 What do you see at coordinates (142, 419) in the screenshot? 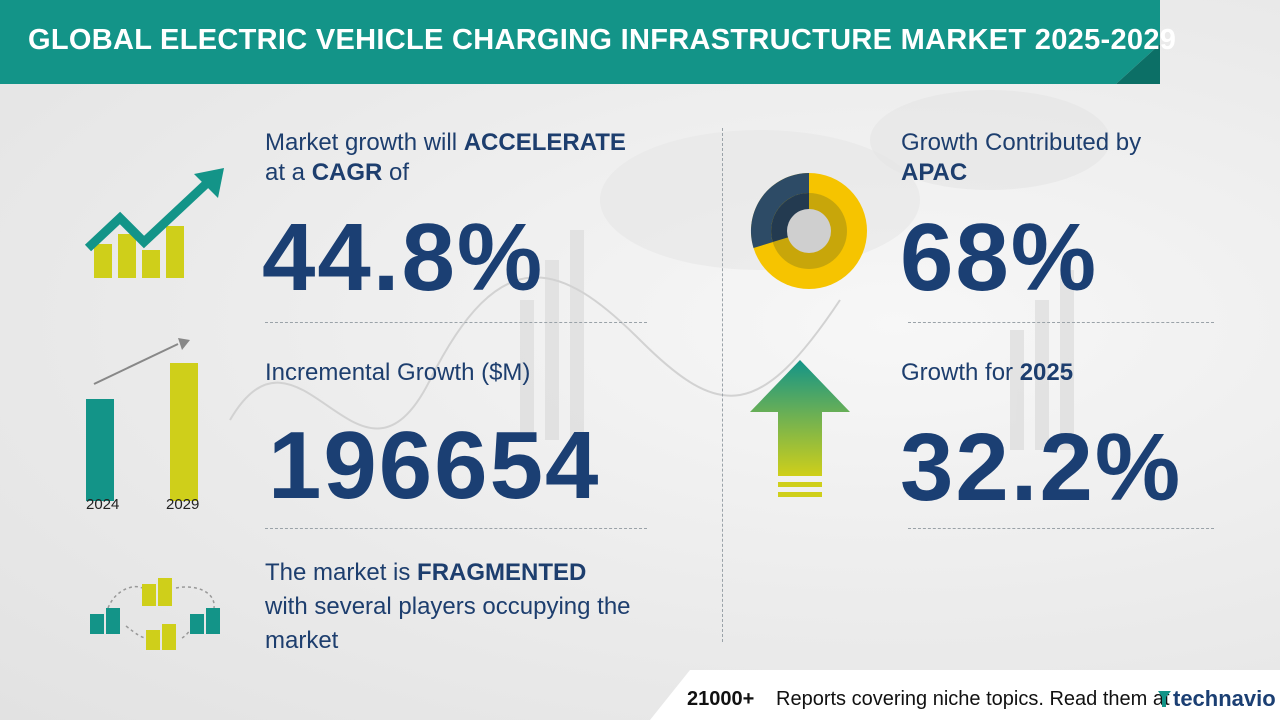
I see `bar-comparison-icon` at bounding box center [142, 419].